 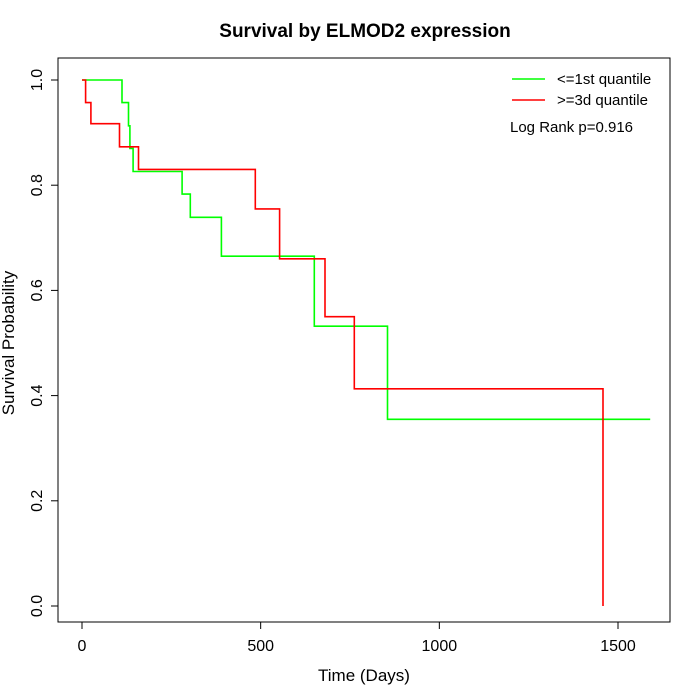 I want to click on log-rank-annotation: Log Rank p=0.916, so click(x=571, y=127).